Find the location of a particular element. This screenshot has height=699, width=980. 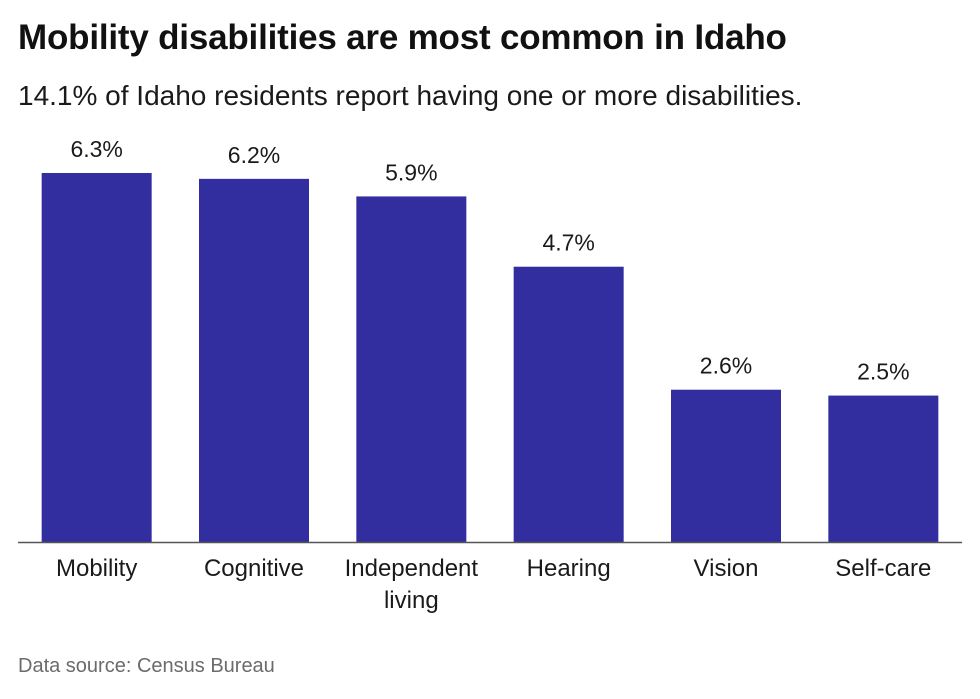

data-label-1: 6.2% is located at coordinates (254, 155).